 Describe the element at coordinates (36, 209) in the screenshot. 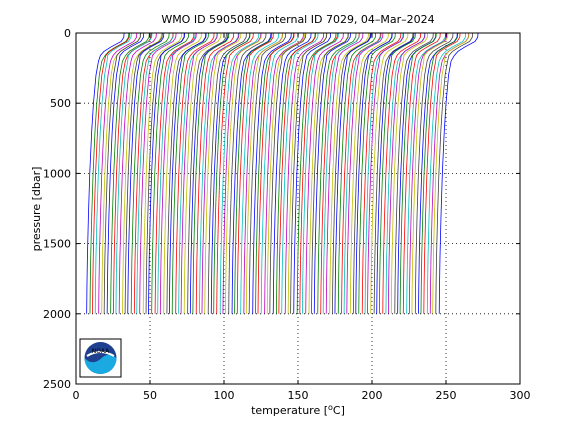

I see `y-axis-label: pressure [dbar]` at that location.